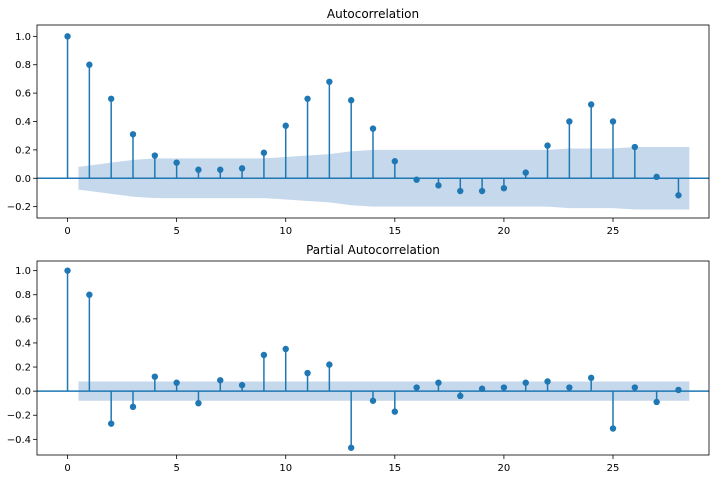  Describe the element at coordinates (373, 14) in the screenshot. I see `acf-chart-title: Autocorrelation` at that location.